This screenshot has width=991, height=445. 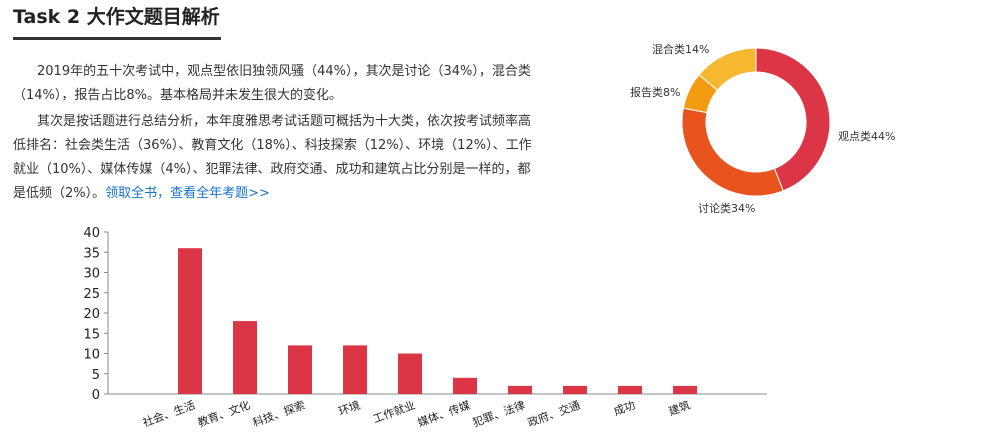 What do you see at coordinates (726, 208) in the screenshot?
I see `donut-slice-label: 讨论类34%` at bounding box center [726, 208].